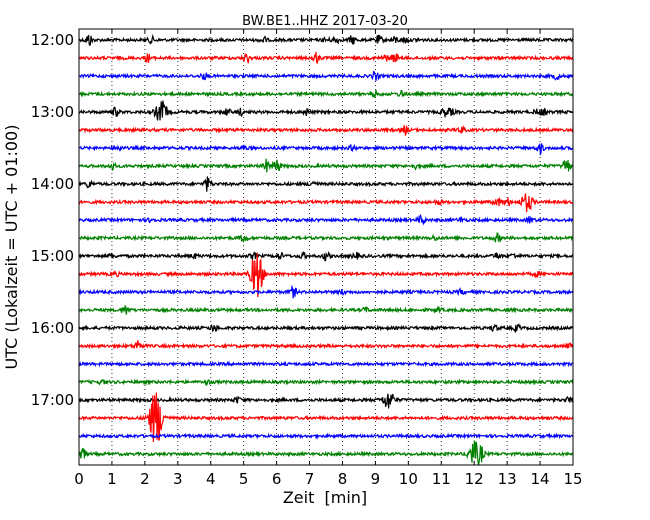  What do you see at coordinates (52, 256) in the screenshot?
I see `y-tick-label: 15:00` at bounding box center [52, 256].